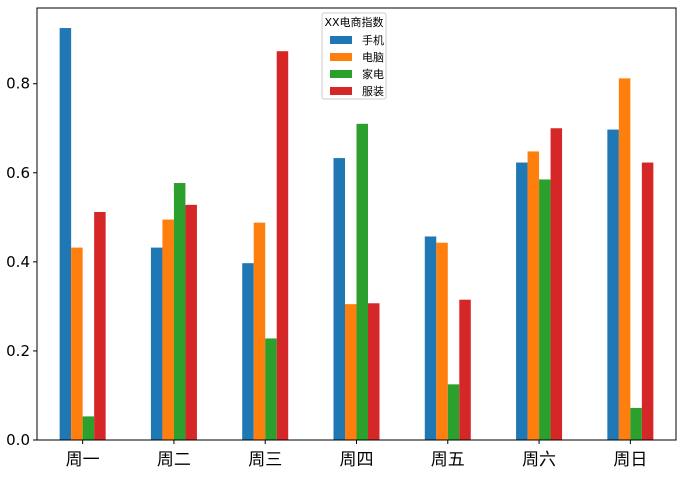 The image size is (692, 478). Describe the element at coordinates (18, 351) in the screenshot. I see `y-tick-label-1: 0.2` at that location.